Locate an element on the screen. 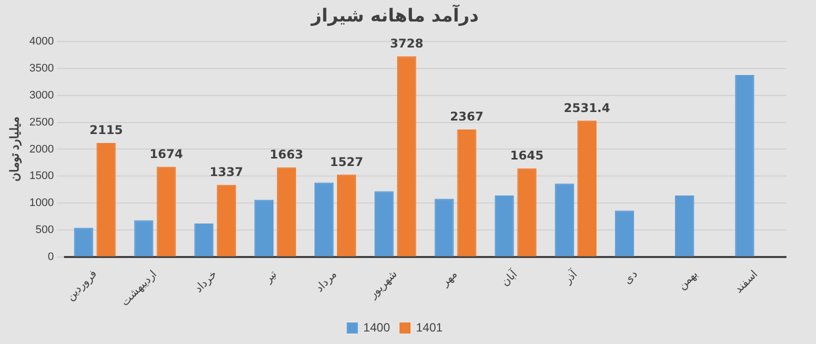  y-tick-label: 3500 is located at coordinates (41, 68).